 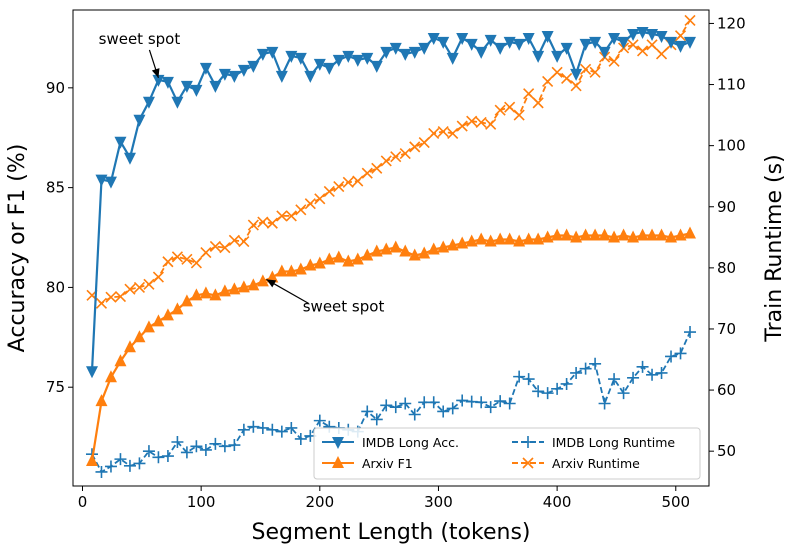 What do you see at coordinates (55, 188) in the screenshot?
I see `left-tick-label: 85` at bounding box center [55, 188].